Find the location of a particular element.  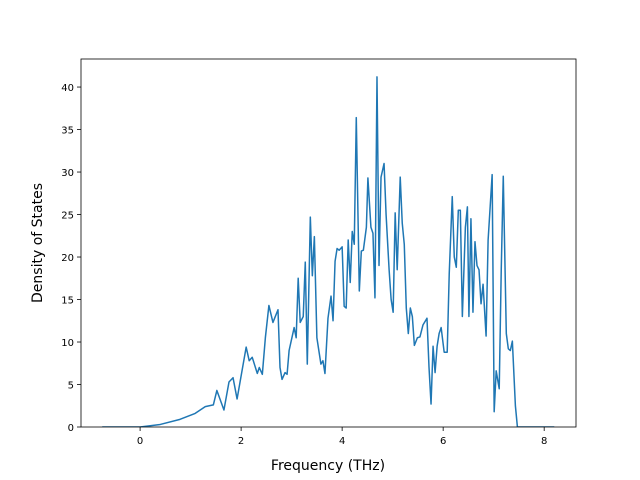

y-tick-label: 35 is located at coordinates (67, 131).